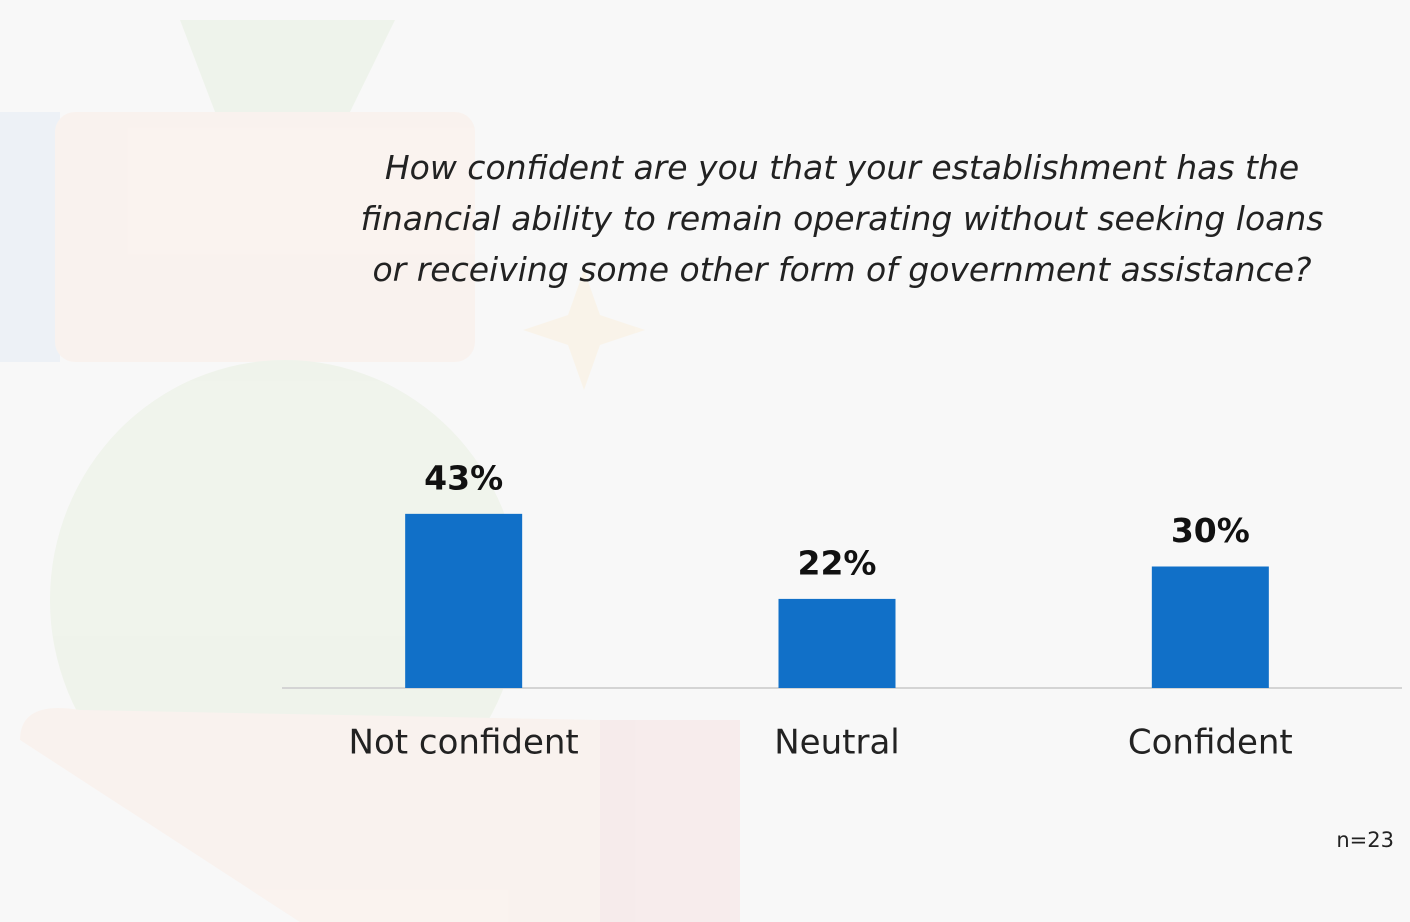  What do you see at coordinates (464, 743) in the screenshot?
I see `x-tick-label: Not confident` at bounding box center [464, 743].